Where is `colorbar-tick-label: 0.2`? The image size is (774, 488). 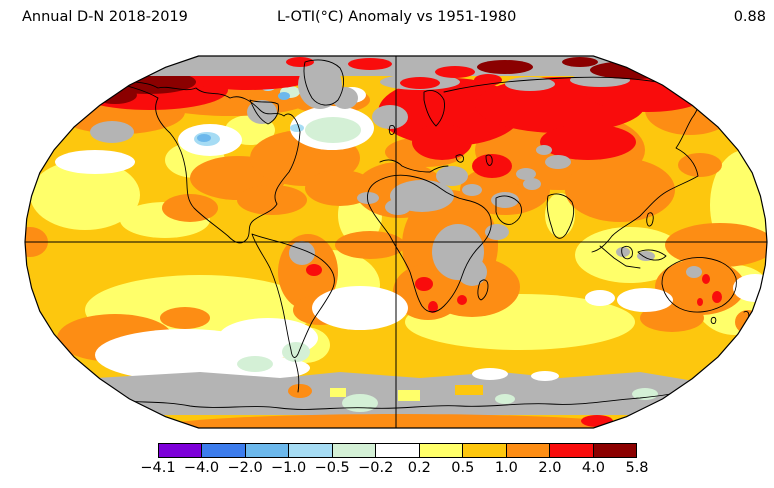
colorbar-tick-label: 0.2 is located at coordinates (419, 468).